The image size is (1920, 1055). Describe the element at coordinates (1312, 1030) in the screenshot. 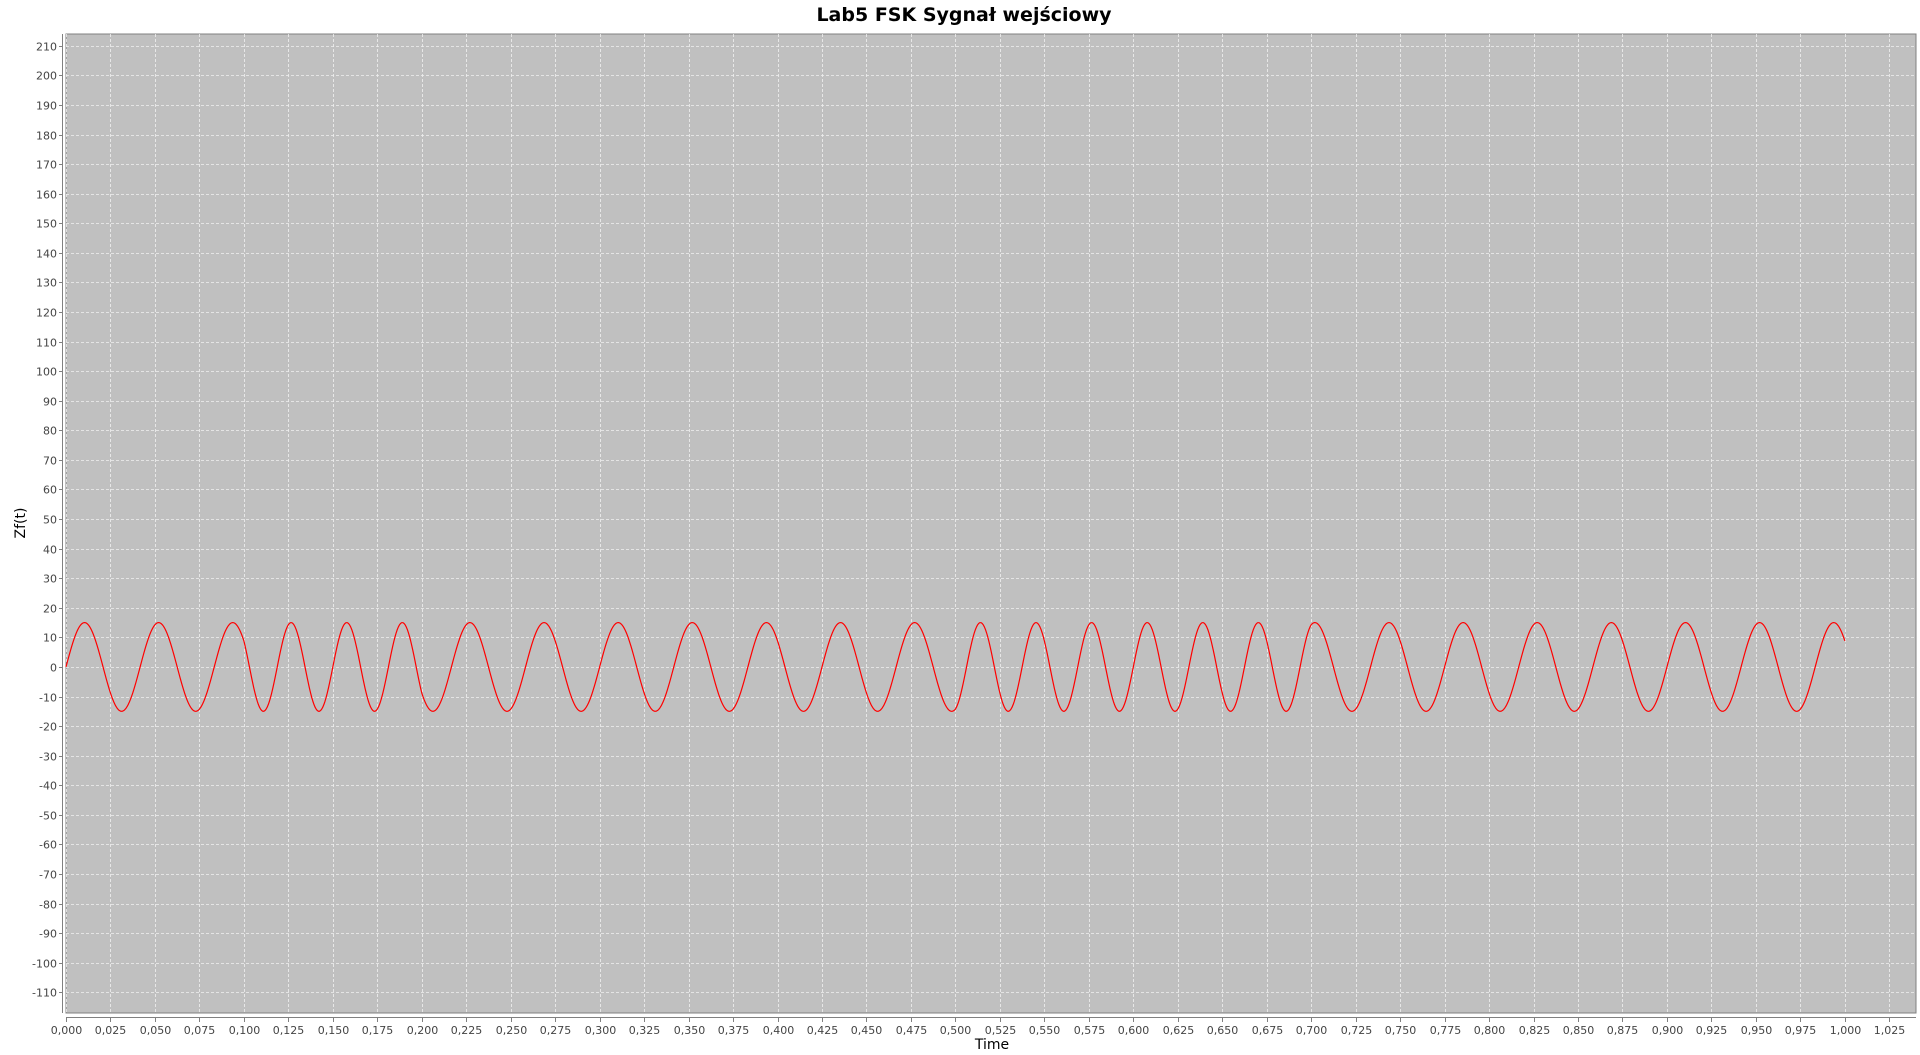

I see `x-tick-label: 0,700` at that location.